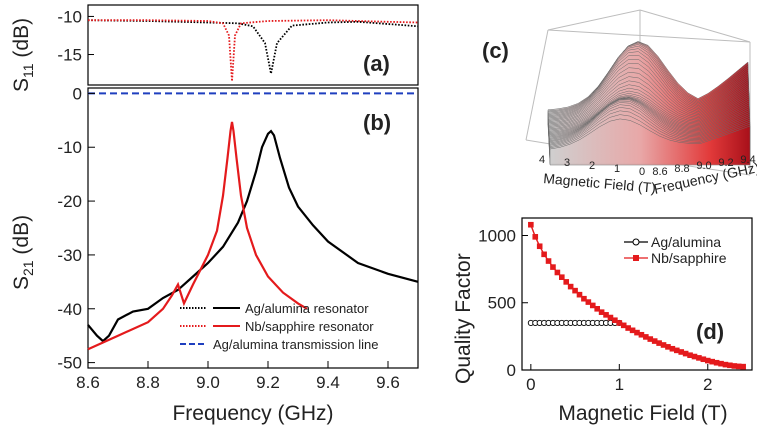 The height and width of the screenshot is (430, 757). Describe the element at coordinates (463, 318) in the screenshot. I see `panel-d-y-axis-title: Quality Factor` at that location.